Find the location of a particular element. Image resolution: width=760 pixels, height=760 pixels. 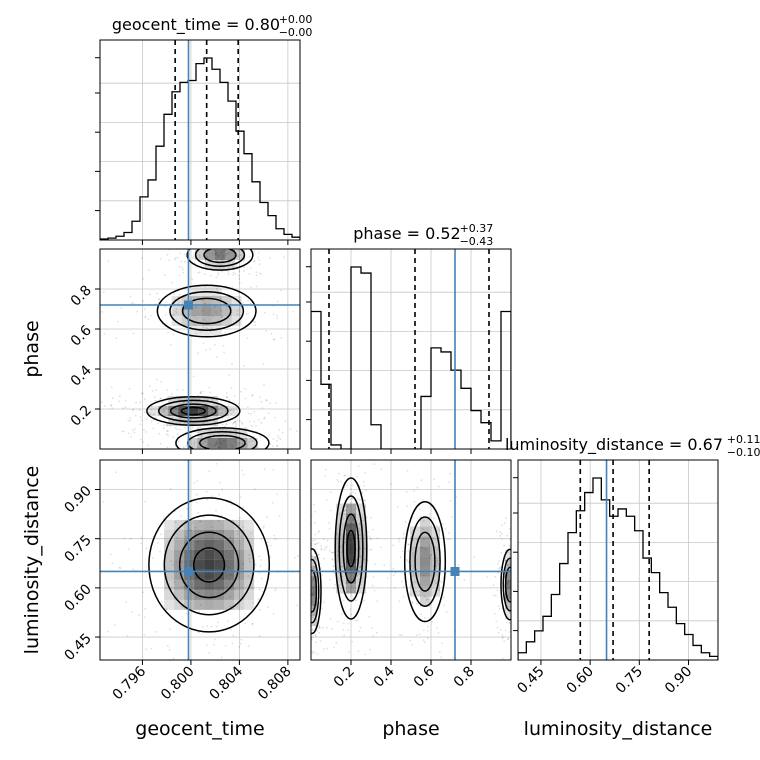

histogram-geocent_time is located at coordinates (200, 148).